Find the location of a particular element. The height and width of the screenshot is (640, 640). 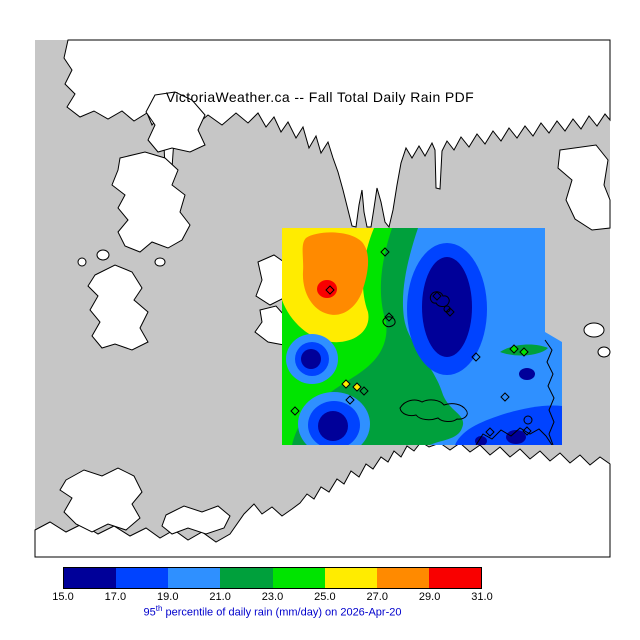

contour-min-core-east is located at coordinates (447, 307).